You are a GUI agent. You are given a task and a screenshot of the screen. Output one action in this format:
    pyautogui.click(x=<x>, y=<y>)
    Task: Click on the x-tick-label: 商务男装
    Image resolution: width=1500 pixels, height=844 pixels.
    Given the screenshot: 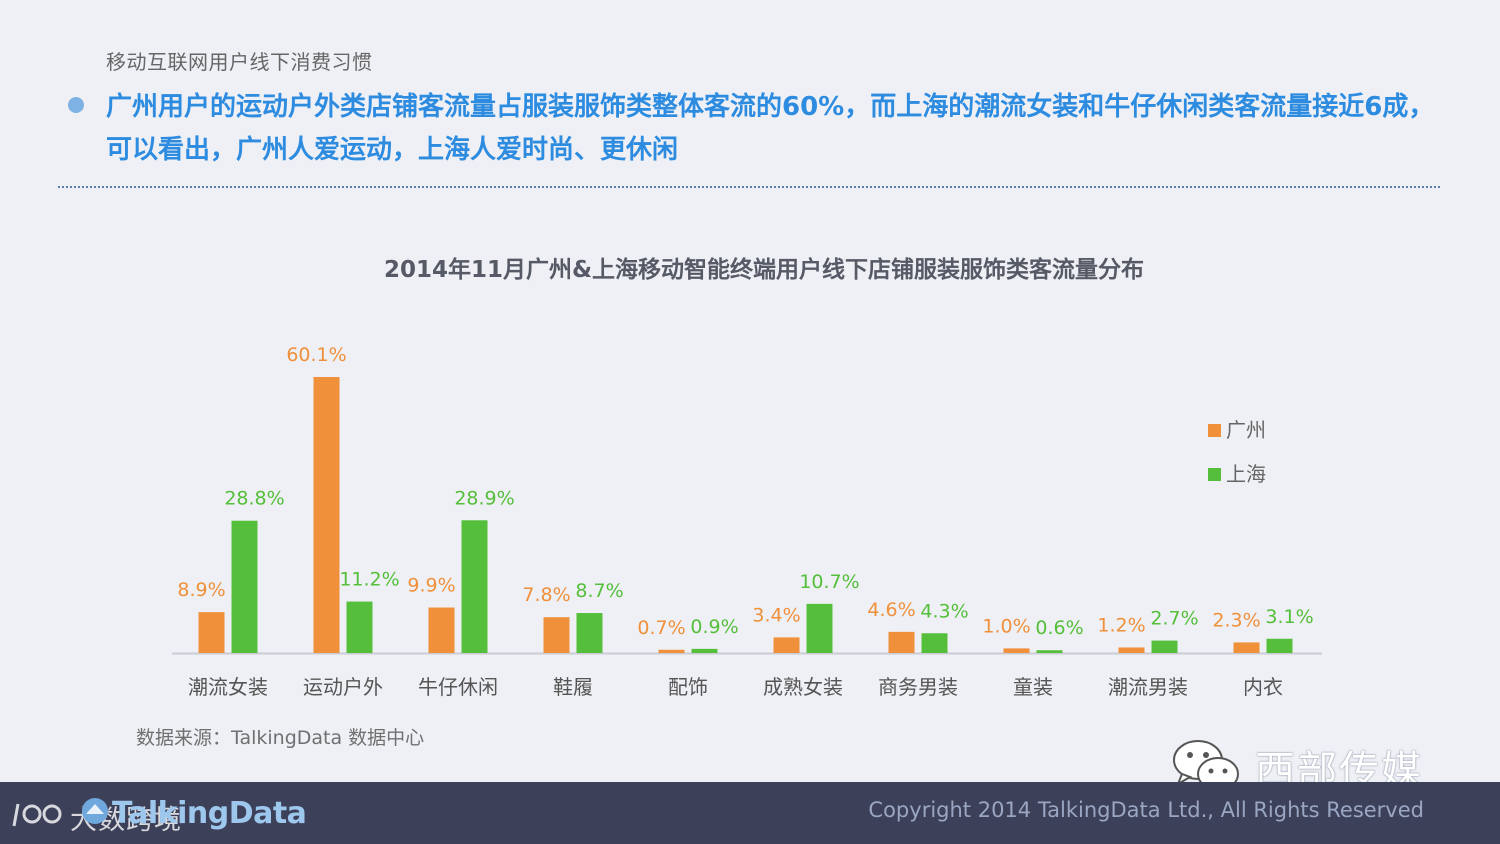 What is the action you would take?
    pyautogui.click(x=918, y=687)
    